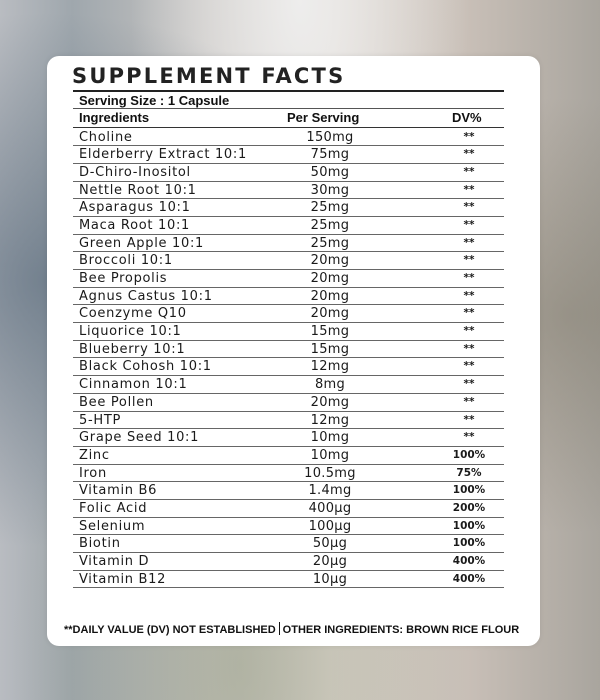 The image size is (600, 700). Describe the element at coordinates (112, 526) in the screenshot. I see `ingredient-name: Selenium` at that location.